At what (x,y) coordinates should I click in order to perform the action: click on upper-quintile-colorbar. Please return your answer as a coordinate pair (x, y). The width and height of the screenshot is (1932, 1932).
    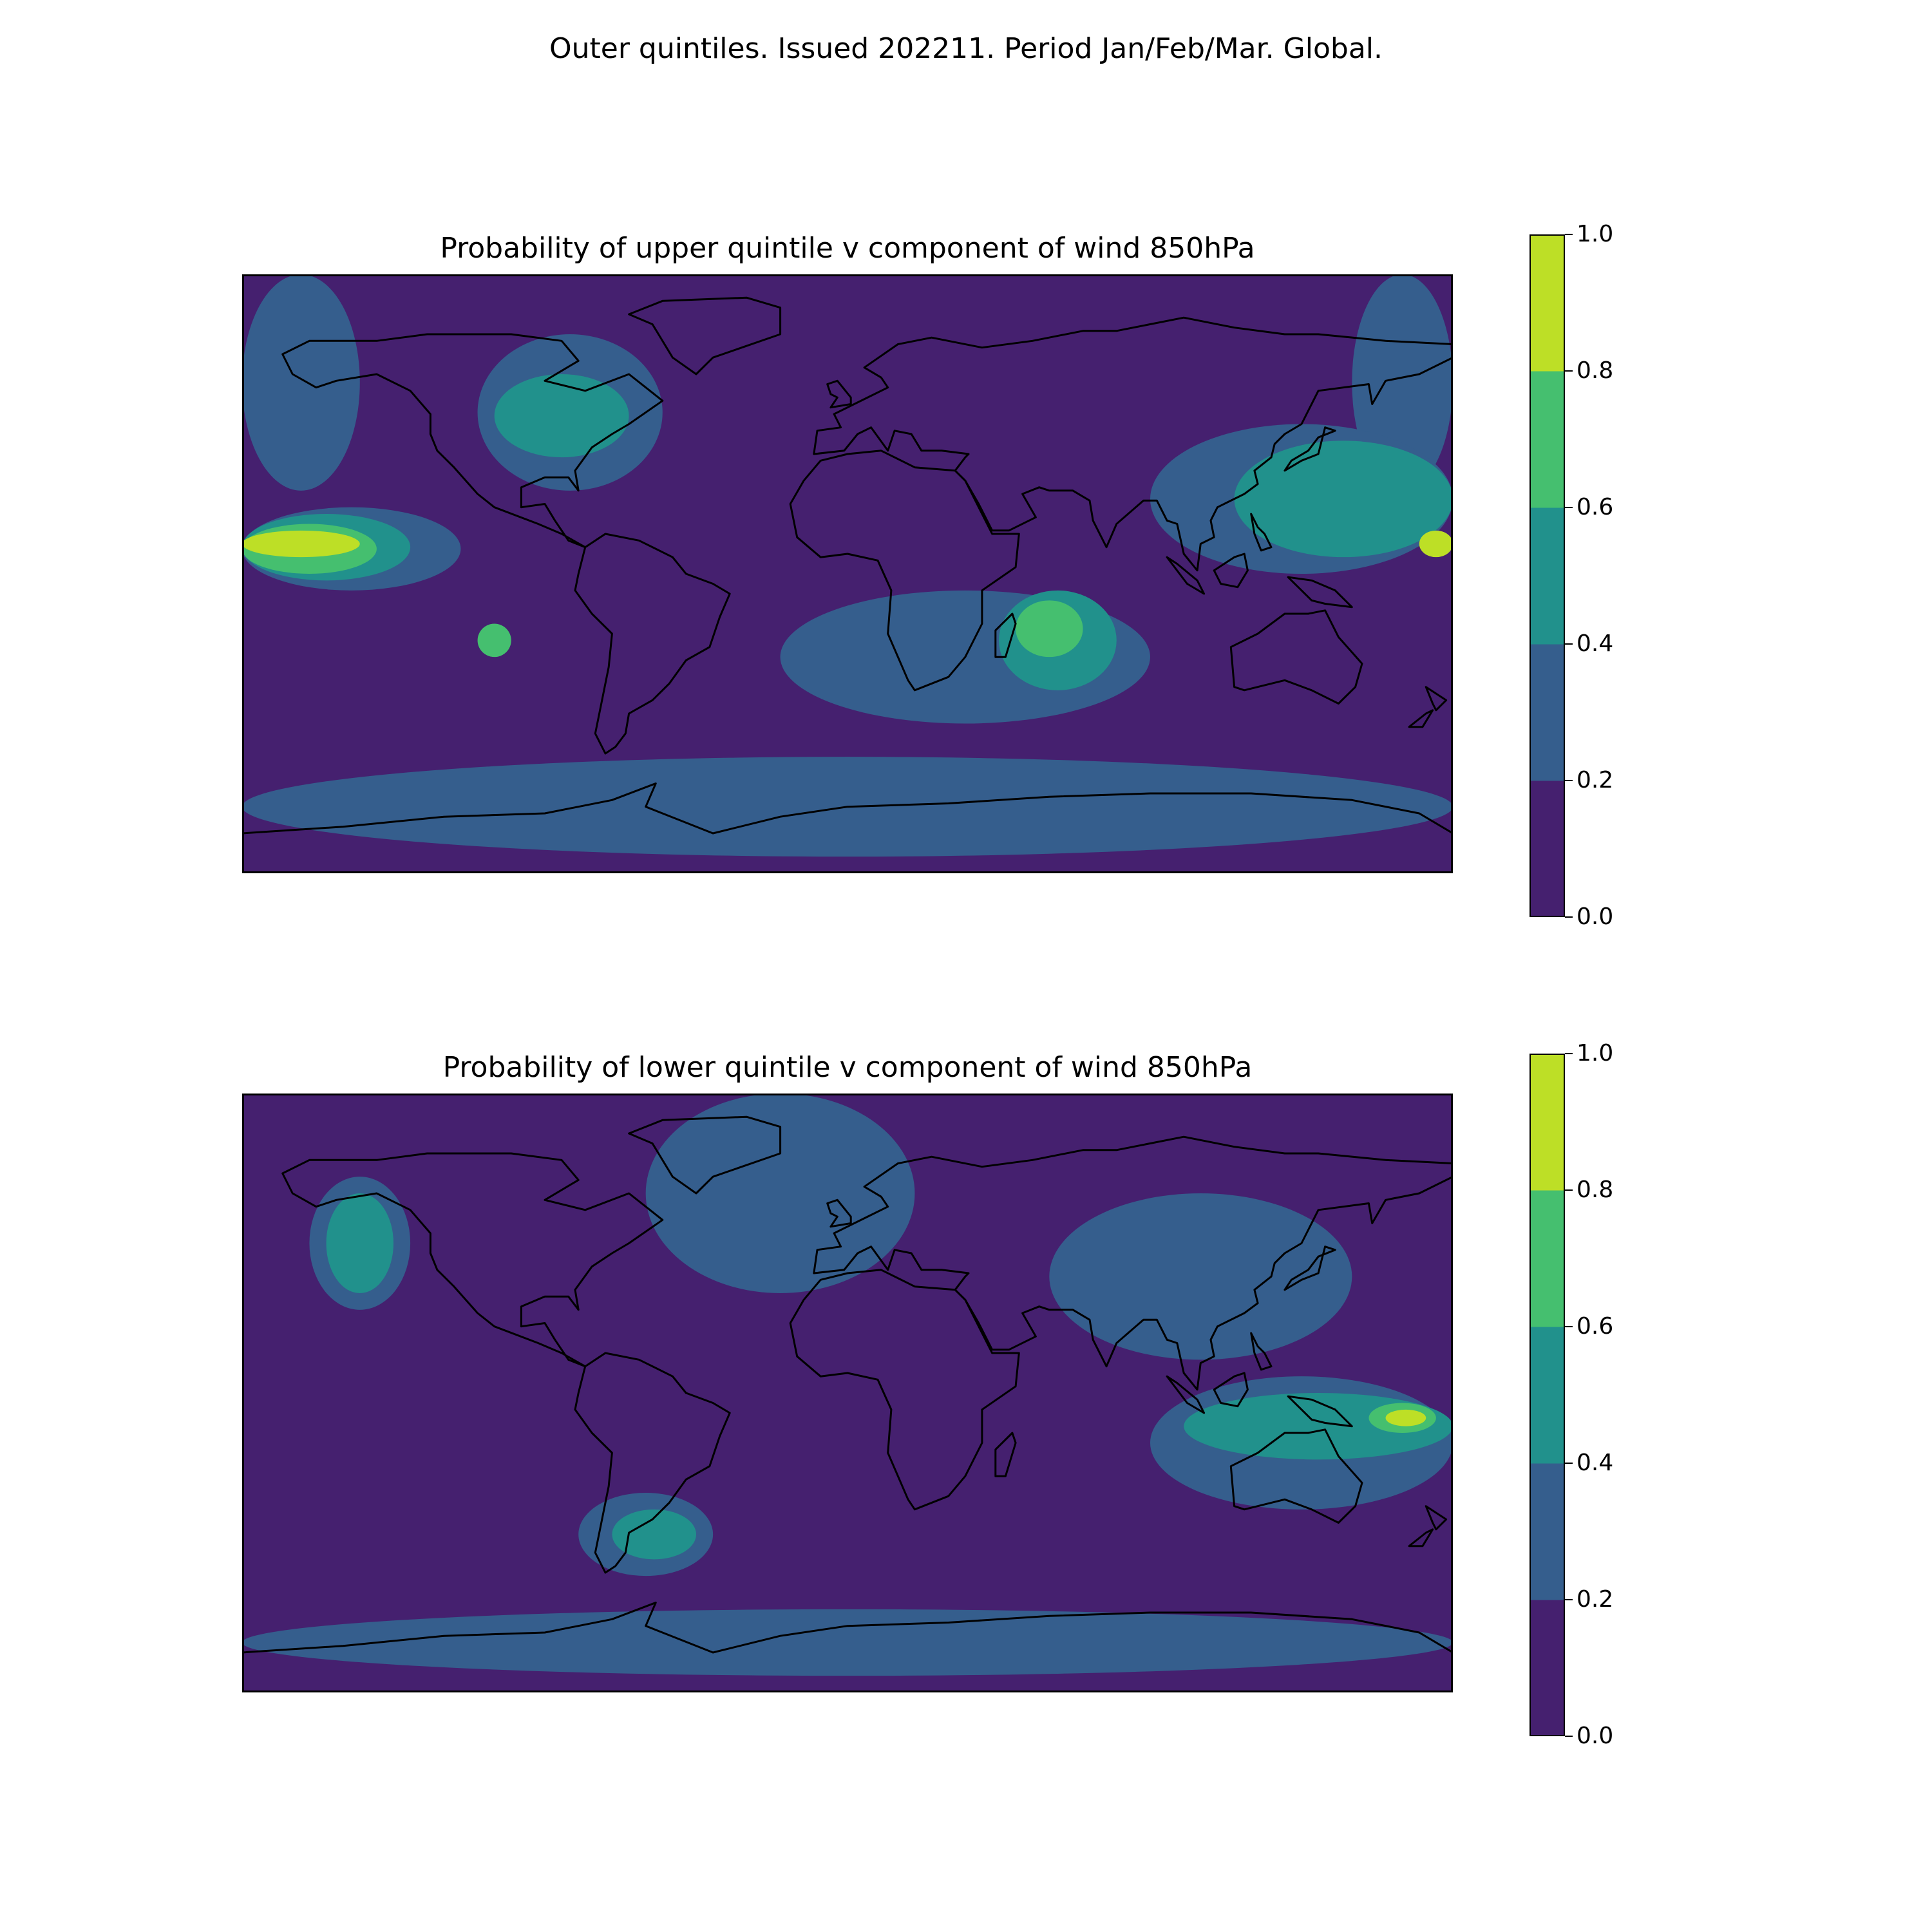
    Looking at the image, I should click on (1547, 575).